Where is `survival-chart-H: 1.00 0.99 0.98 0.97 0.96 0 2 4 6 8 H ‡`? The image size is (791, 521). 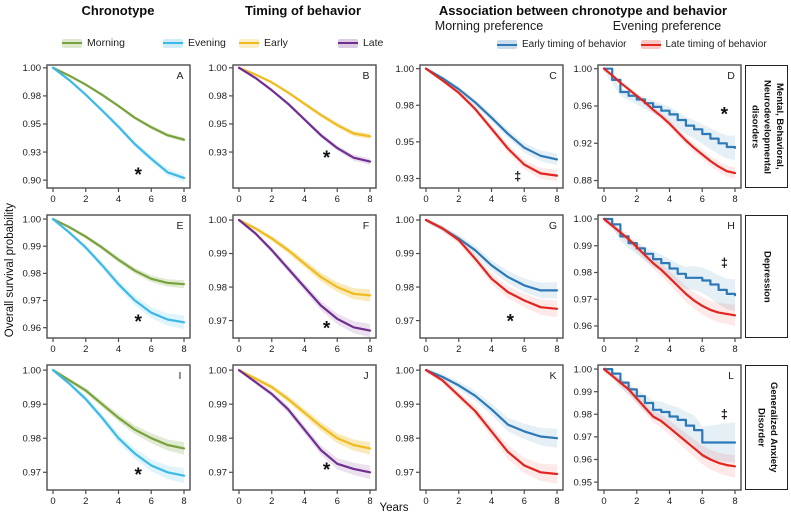
survival-chart-H: 1.00 0.99 0.98 0.97 0.96 0 2 4 6 8 H ‡ is located at coordinates (658, 284).